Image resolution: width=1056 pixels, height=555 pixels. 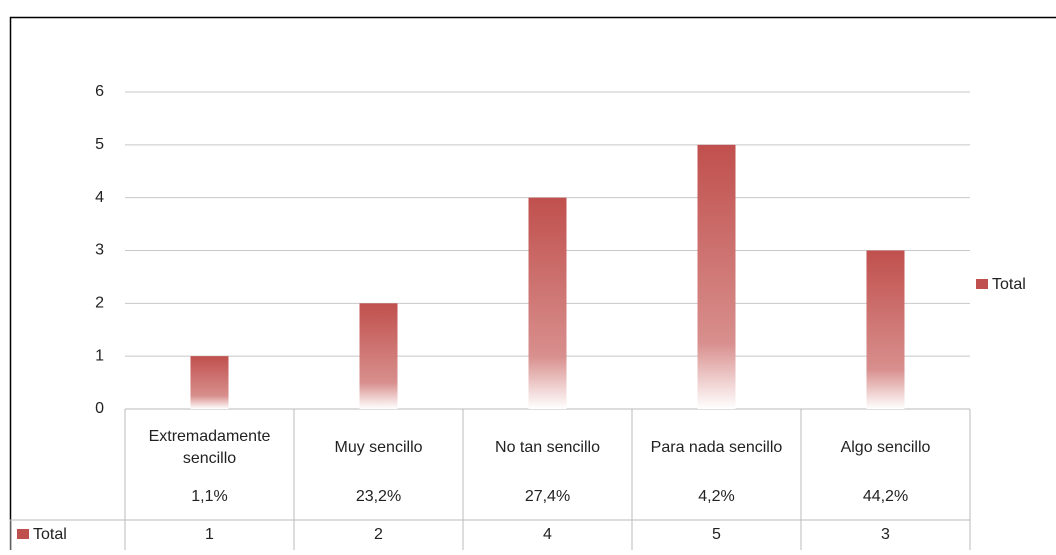 What do you see at coordinates (378, 534) in the screenshot?
I see `table-value: 2` at bounding box center [378, 534].